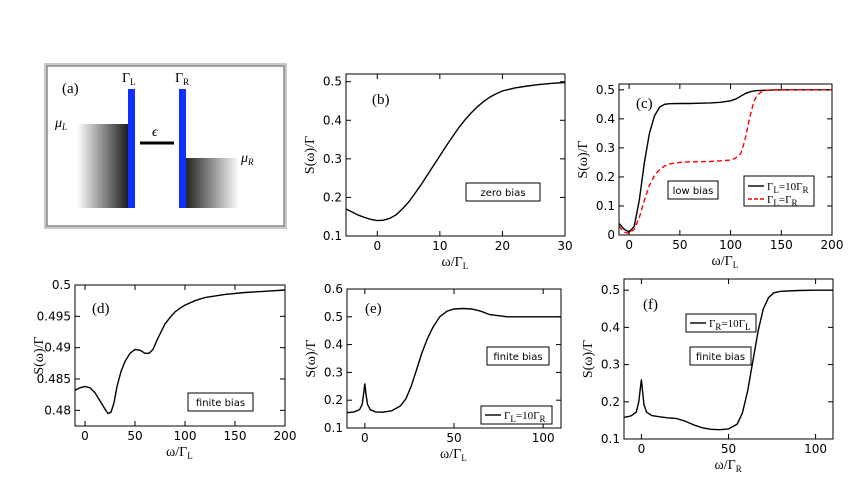 This screenshot has width=863, height=498. What do you see at coordinates (165, 146) in the screenshot?
I see `schematic-panel: (a) ΓL ΓR μL μR ϵ` at bounding box center [165, 146].